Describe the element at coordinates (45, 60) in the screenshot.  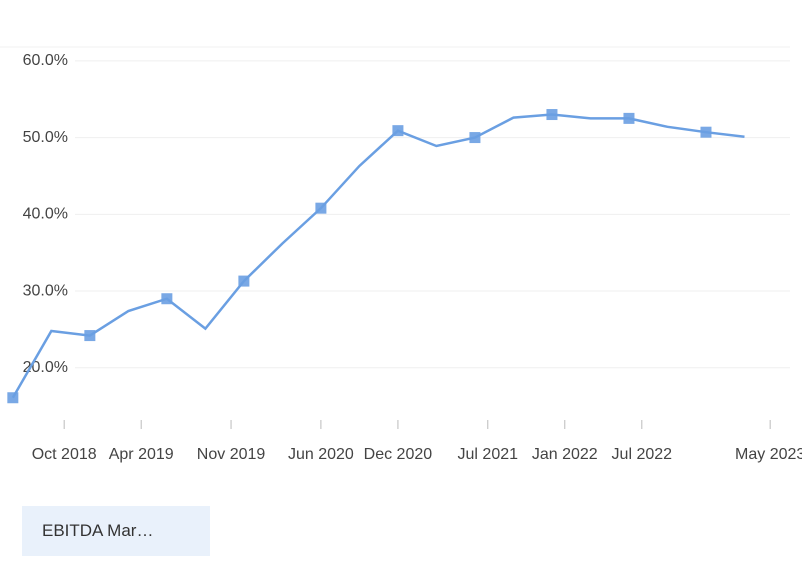
I see `y-tick-label: 60.0%` at that location.